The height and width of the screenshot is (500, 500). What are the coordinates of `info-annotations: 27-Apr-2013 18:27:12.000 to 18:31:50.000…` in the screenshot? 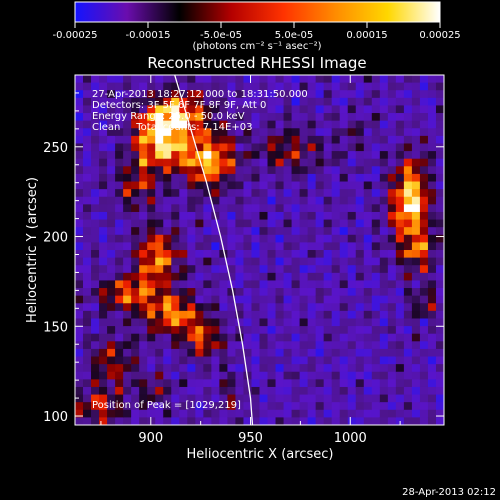 It's located at (200, 111).